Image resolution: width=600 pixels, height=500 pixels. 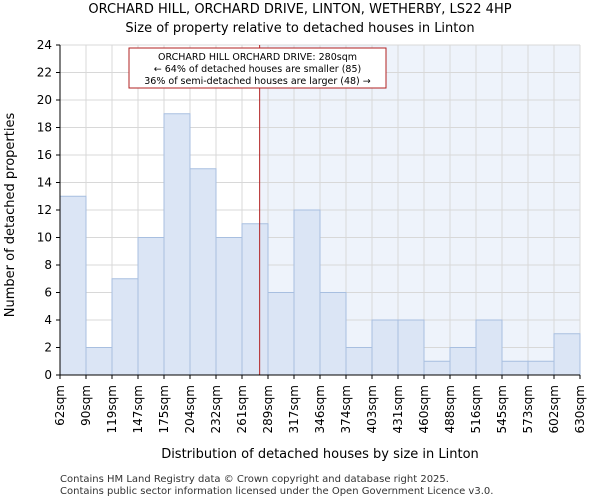 What do you see at coordinates (346, 409) in the screenshot?
I see `x-tick-label: 374sqm` at bounding box center [346, 409].